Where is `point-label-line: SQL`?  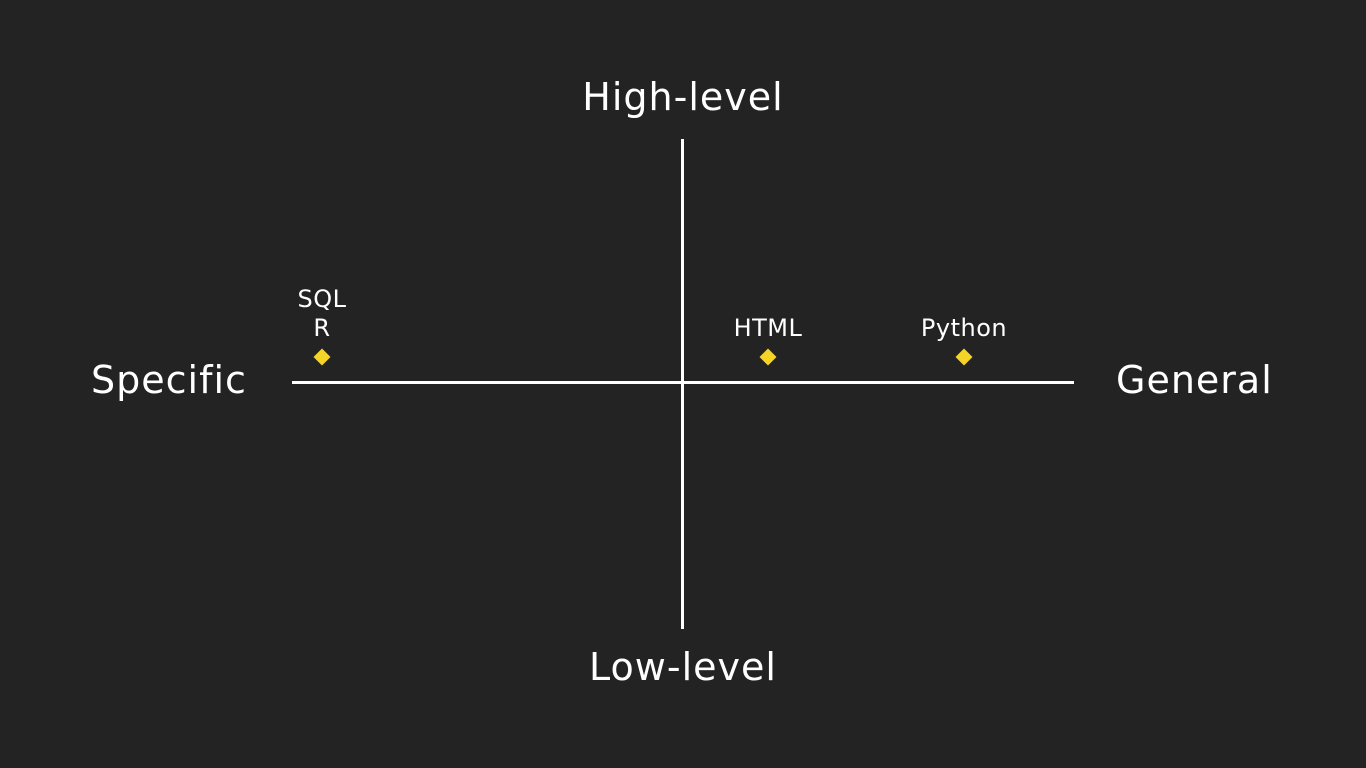 point-label-line: SQL is located at coordinates (322, 299).